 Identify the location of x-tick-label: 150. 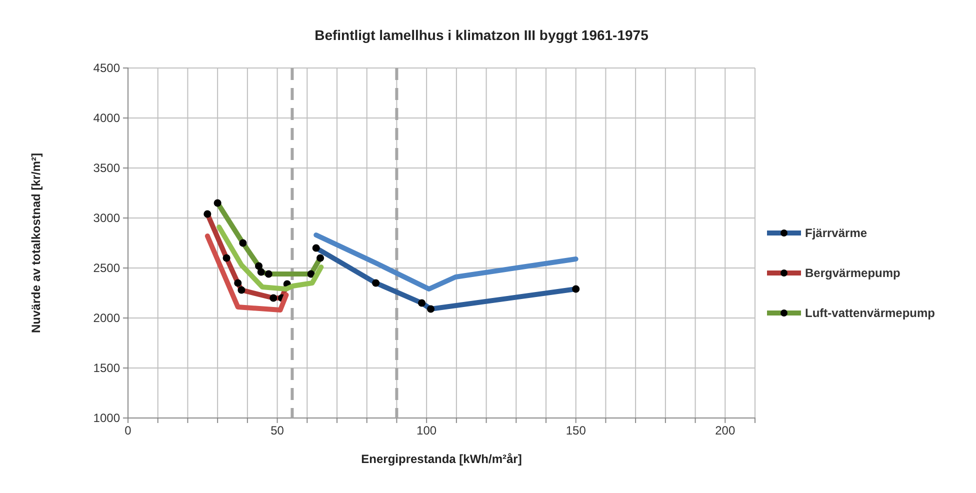
(576, 431).